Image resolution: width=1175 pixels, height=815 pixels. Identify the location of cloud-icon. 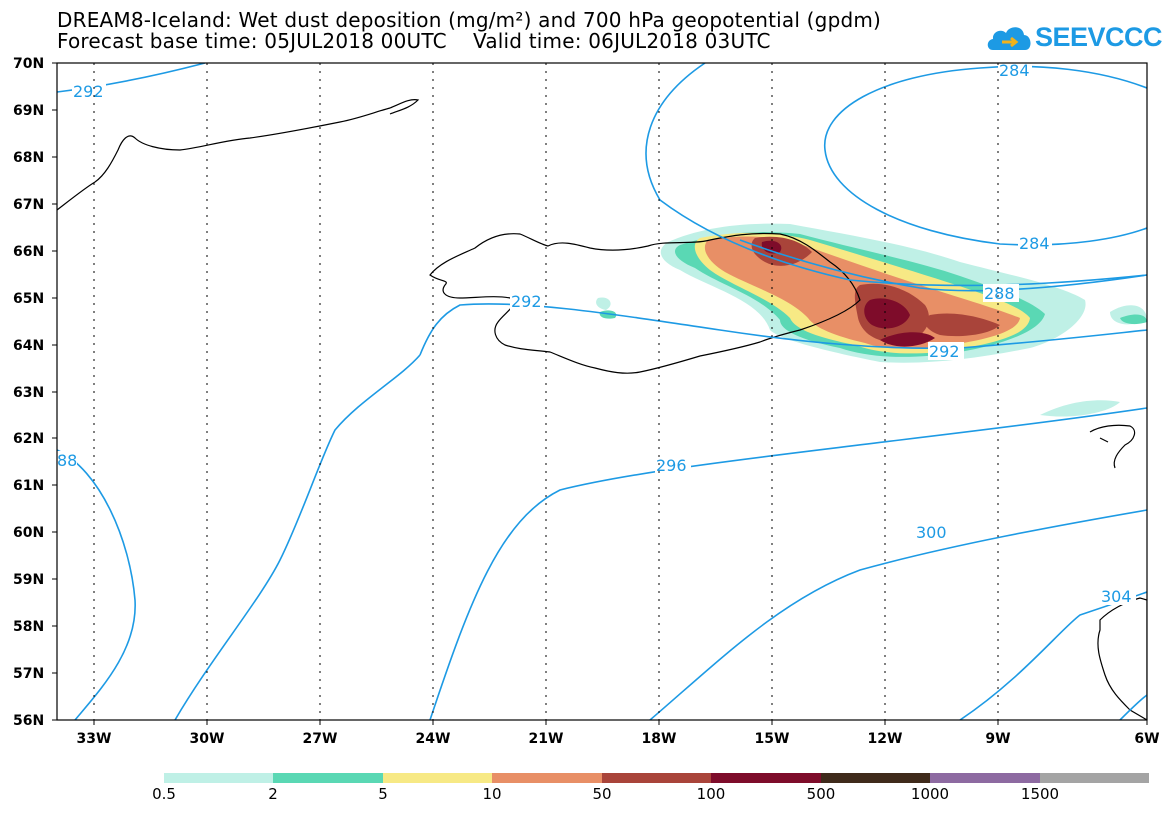
(1009, 38).